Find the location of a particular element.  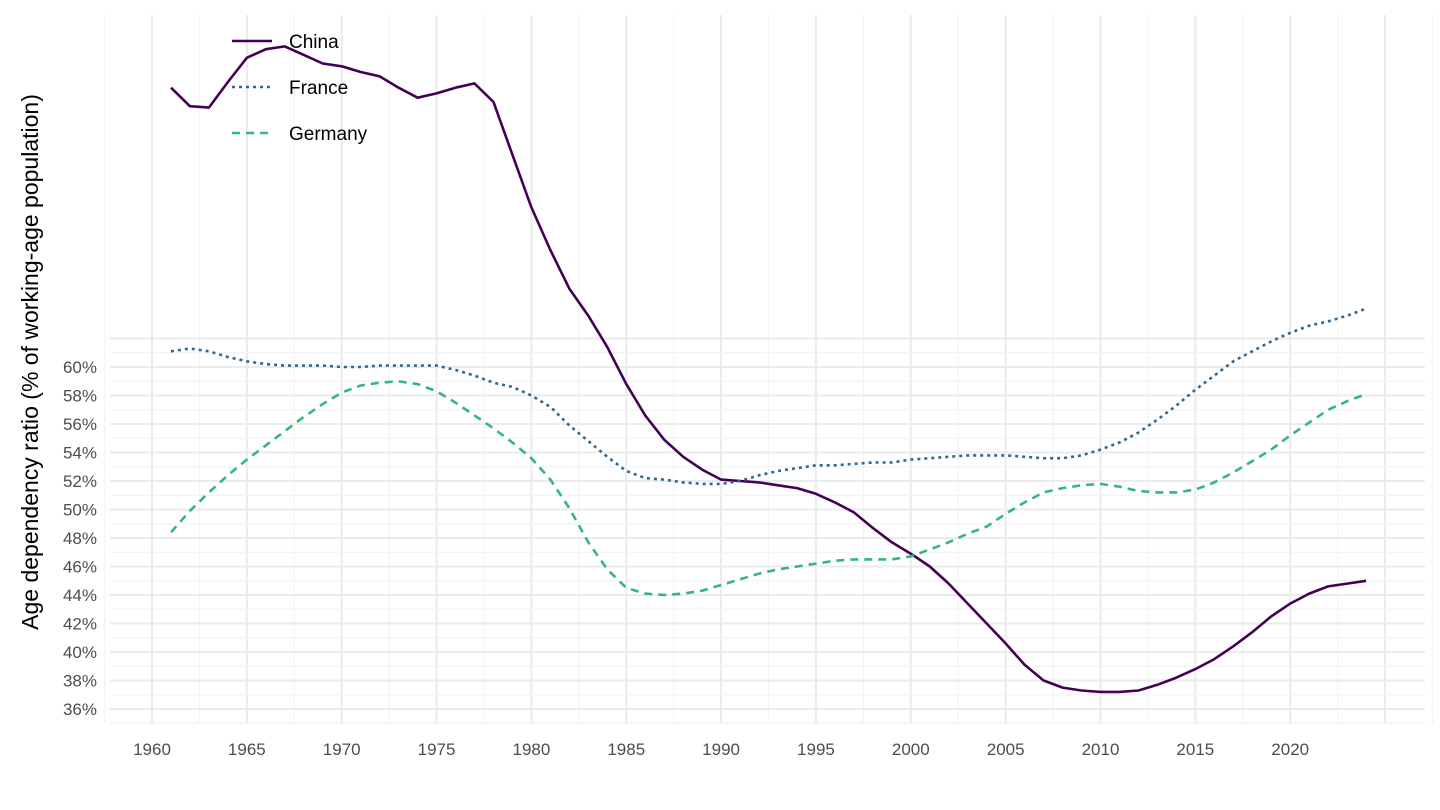

x-tick-label: 1990 is located at coordinates (721, 749).